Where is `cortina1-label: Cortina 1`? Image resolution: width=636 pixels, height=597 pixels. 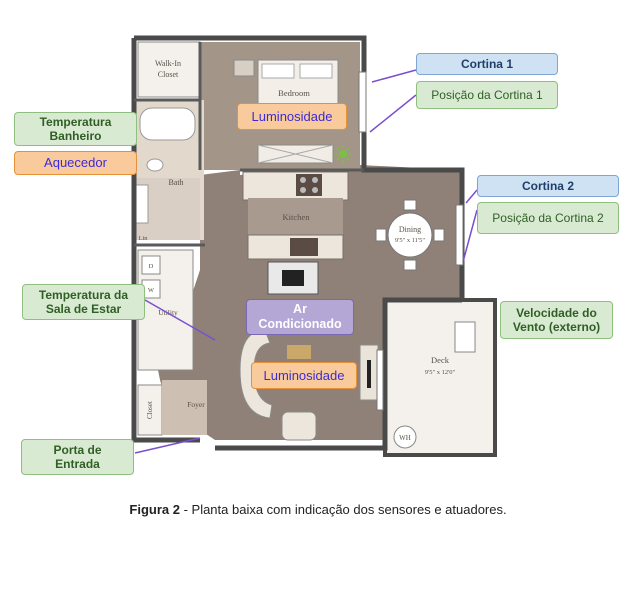
cortina1-label: Cortina 1 is located at coordinates (487, 64).